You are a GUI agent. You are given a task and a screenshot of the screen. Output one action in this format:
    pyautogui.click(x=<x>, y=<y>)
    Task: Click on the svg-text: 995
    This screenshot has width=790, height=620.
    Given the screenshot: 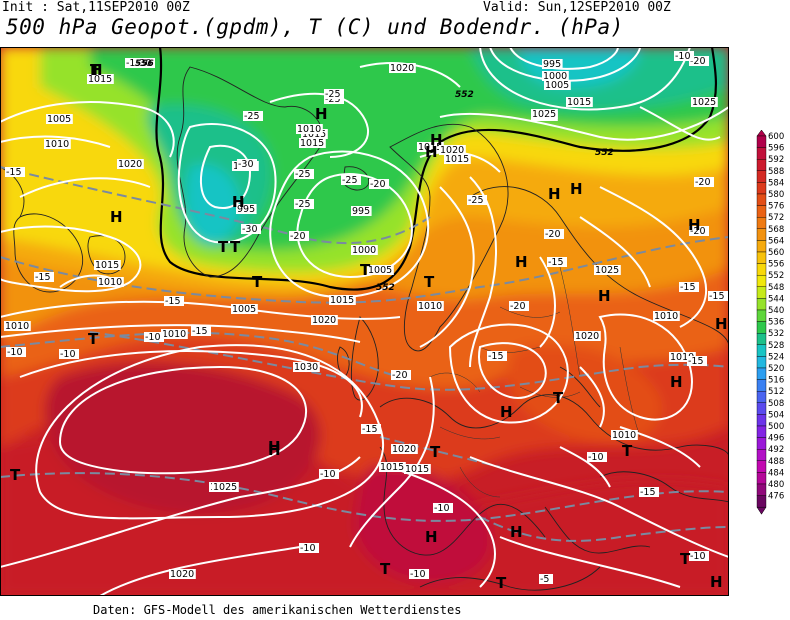 What is the action you would take?
    pyautogui.click(x=552, y=64)
    